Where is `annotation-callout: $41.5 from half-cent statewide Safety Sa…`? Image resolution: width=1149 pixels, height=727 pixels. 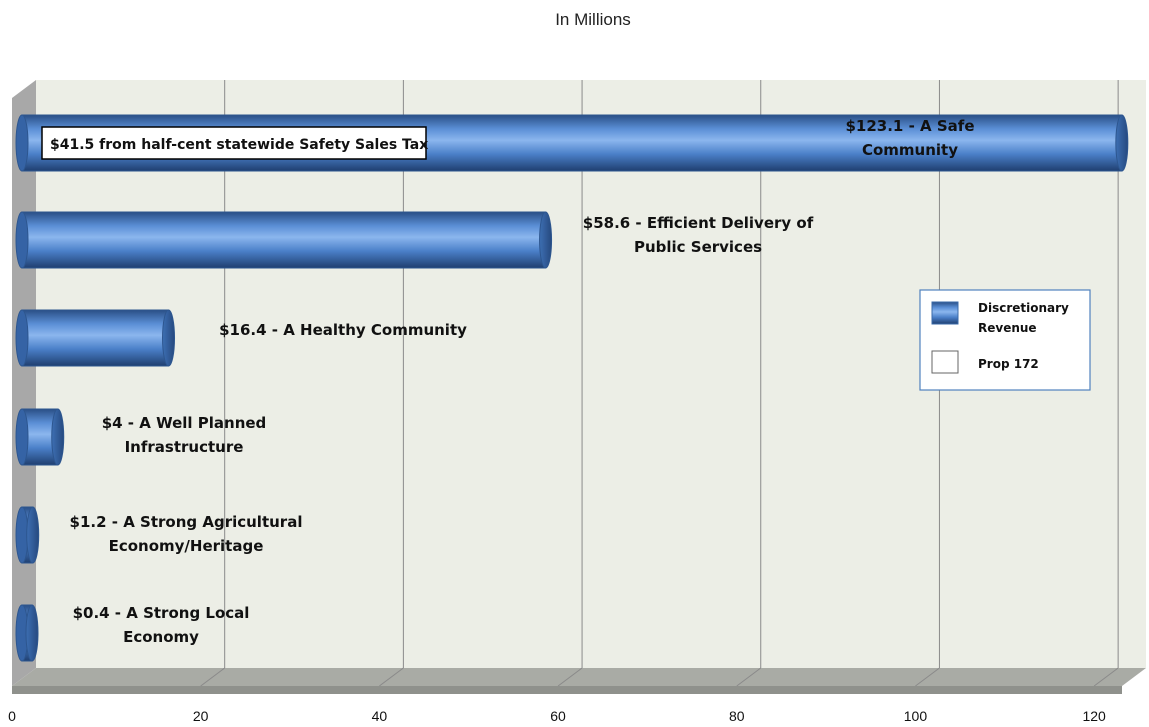
annotation-callout: $41.5 from half-cent statewide Safety Sa… is located at coordinates (234, 143).